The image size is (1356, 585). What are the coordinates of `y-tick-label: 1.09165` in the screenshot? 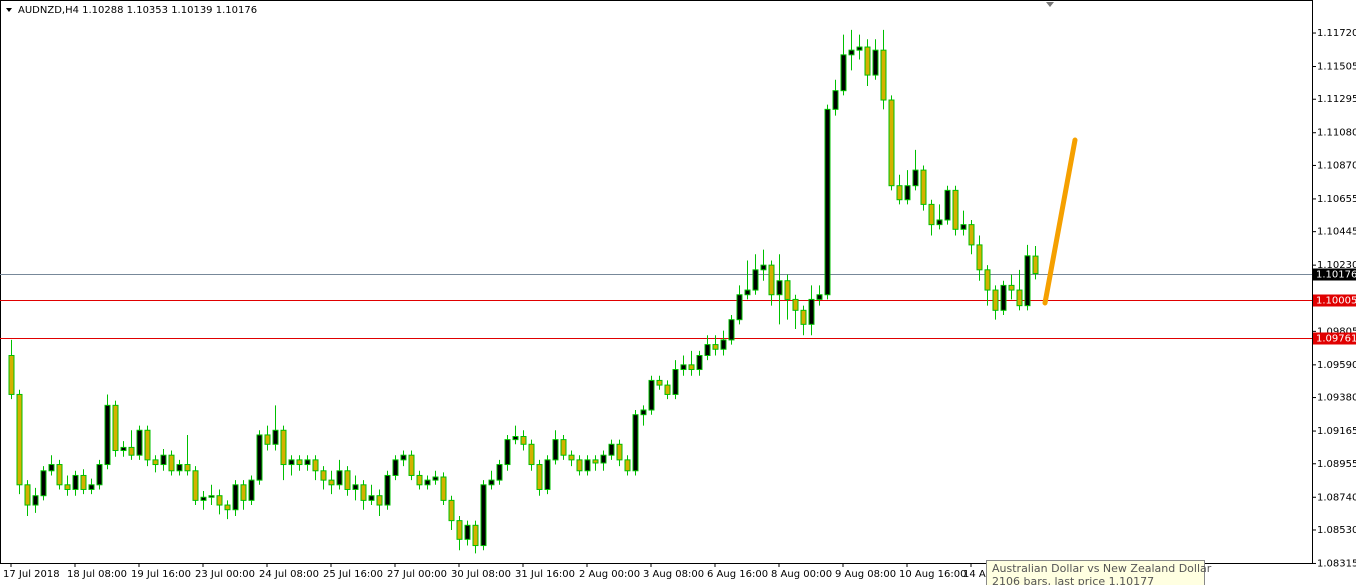 It's located at (1336, 431).